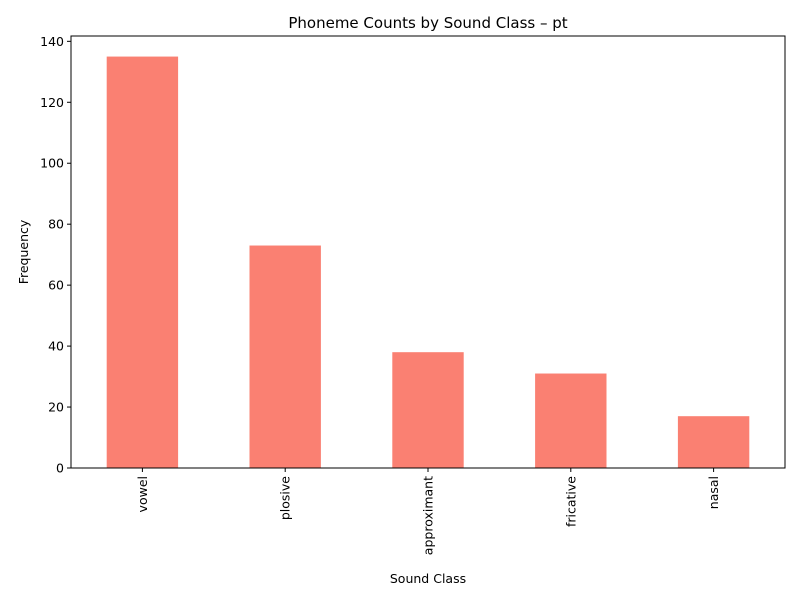 Image resolution: width=800 pixels, height=600 pixels. I want to click on y-tick-label: 60, so click(56, 285).